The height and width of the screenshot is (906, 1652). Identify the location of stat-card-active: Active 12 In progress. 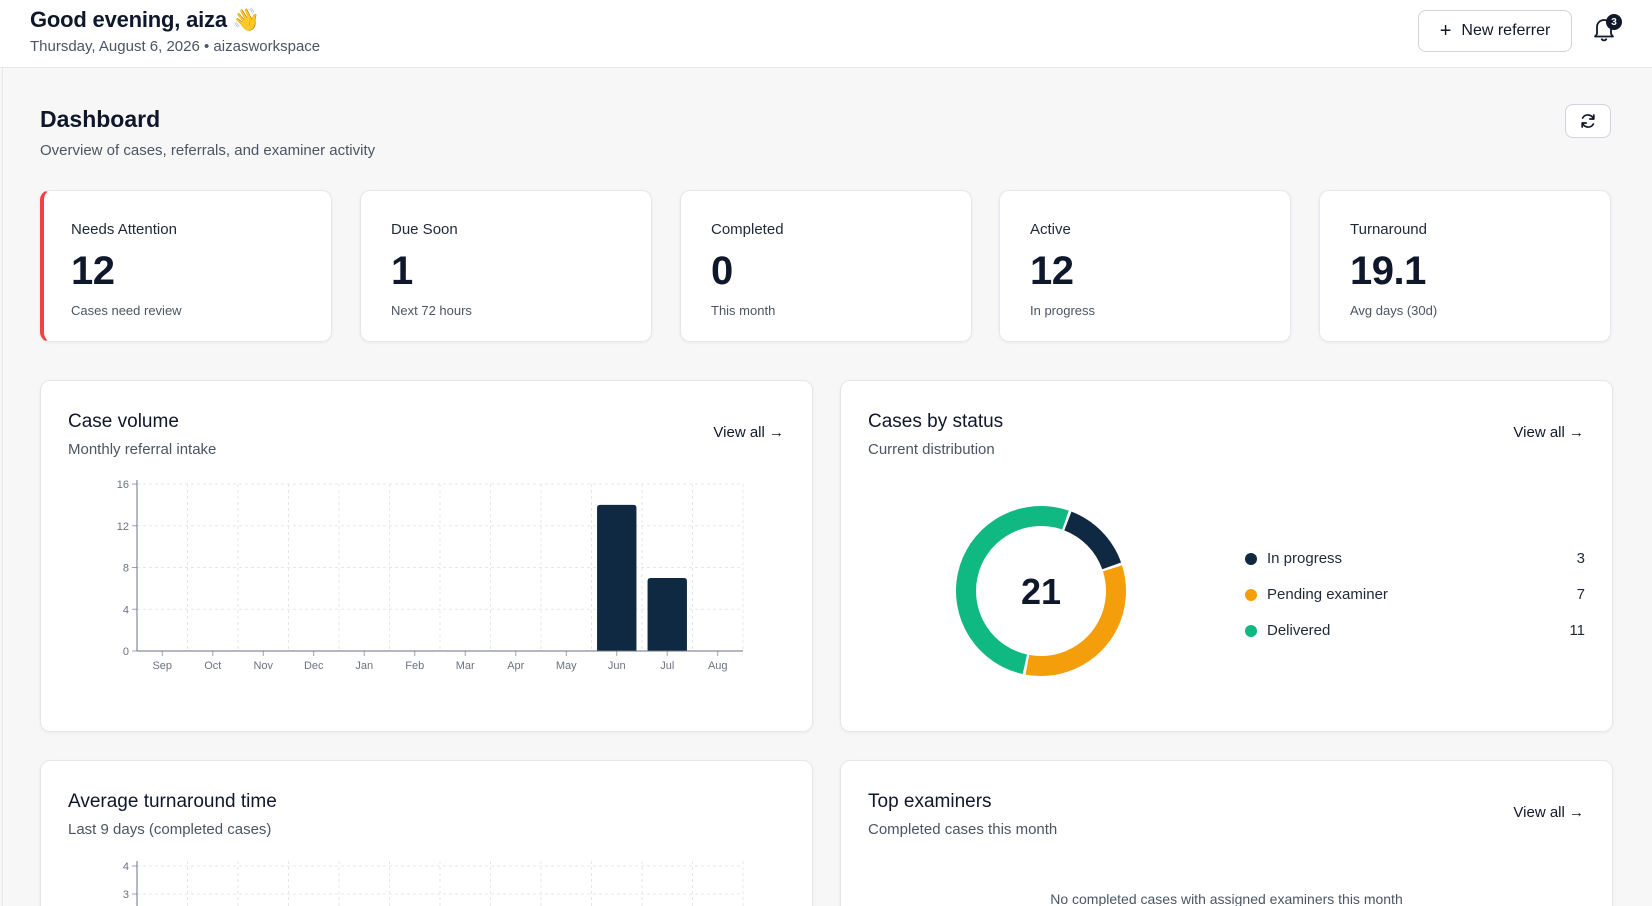
(1145, 266).